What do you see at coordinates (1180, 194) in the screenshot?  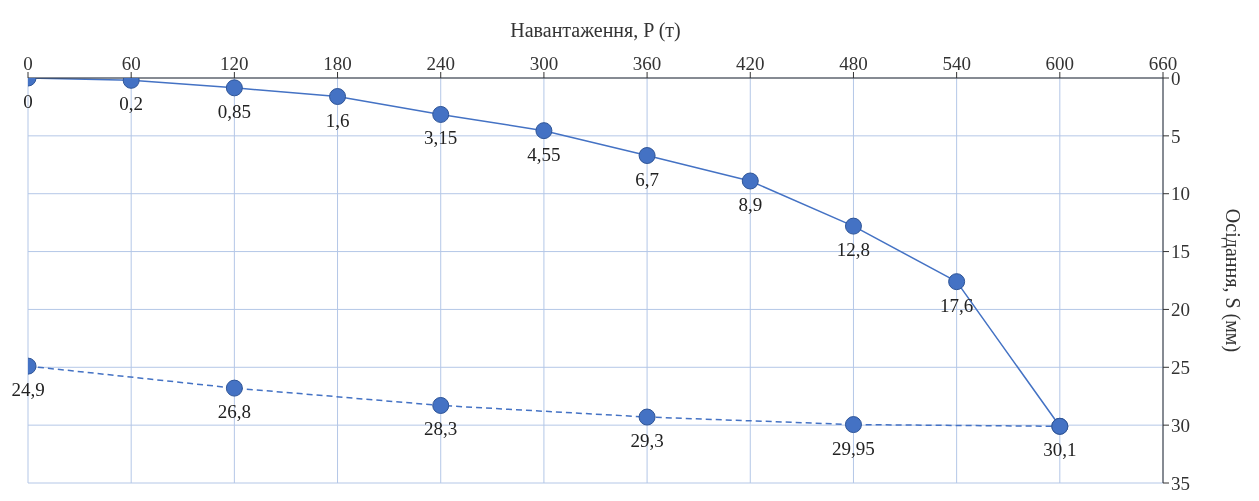 I see `y-tick-label: 10` at bounding box center [1180, 194].